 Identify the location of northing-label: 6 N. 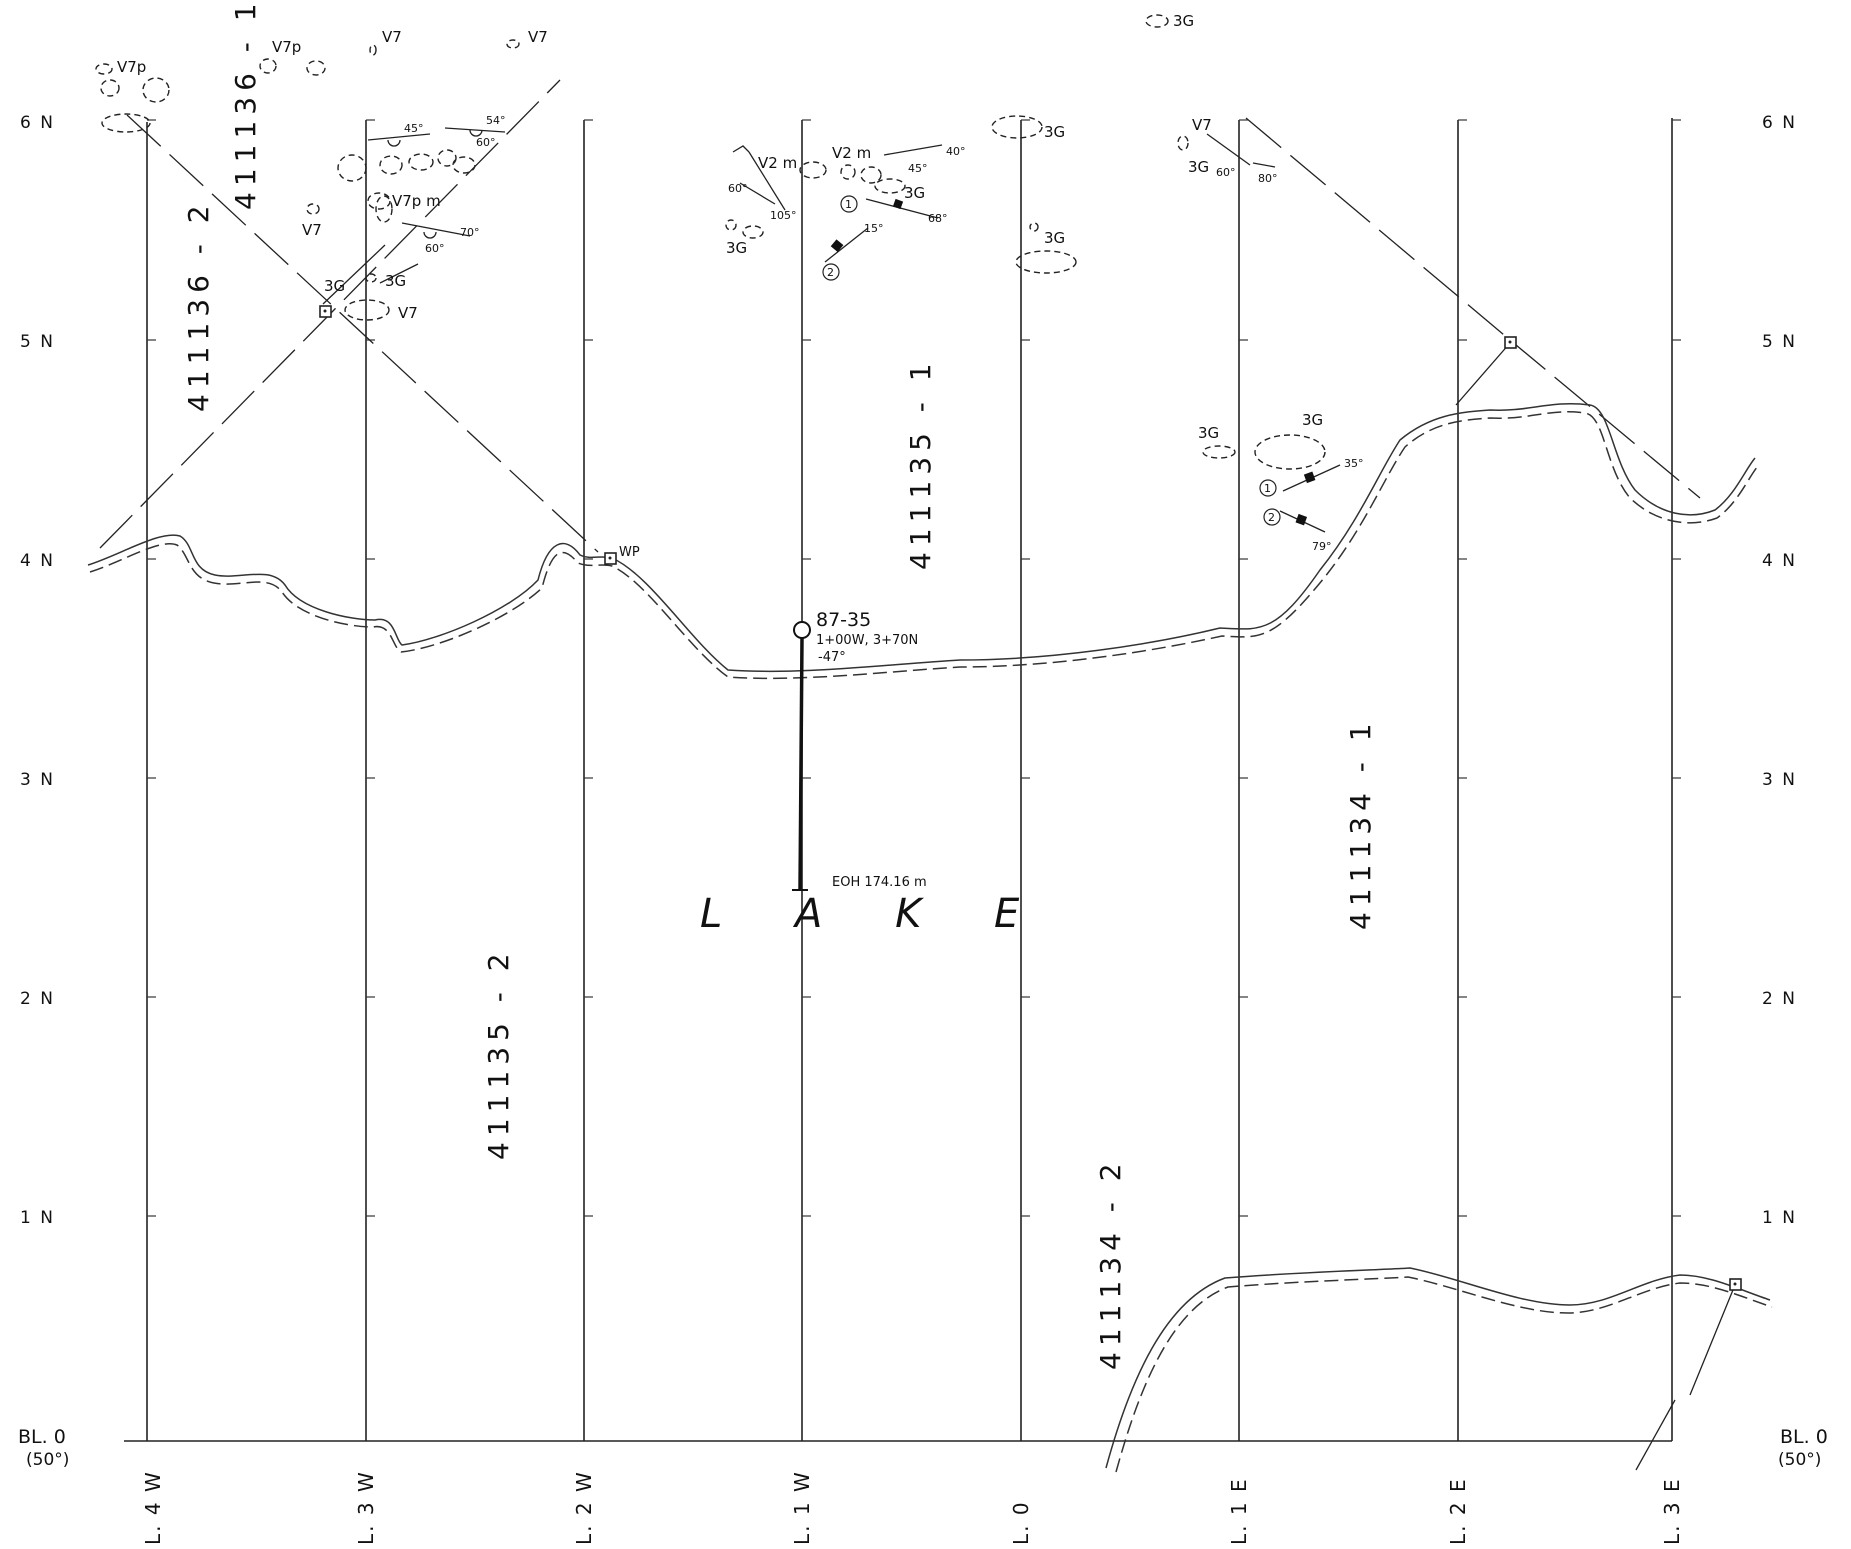
(37, 123).